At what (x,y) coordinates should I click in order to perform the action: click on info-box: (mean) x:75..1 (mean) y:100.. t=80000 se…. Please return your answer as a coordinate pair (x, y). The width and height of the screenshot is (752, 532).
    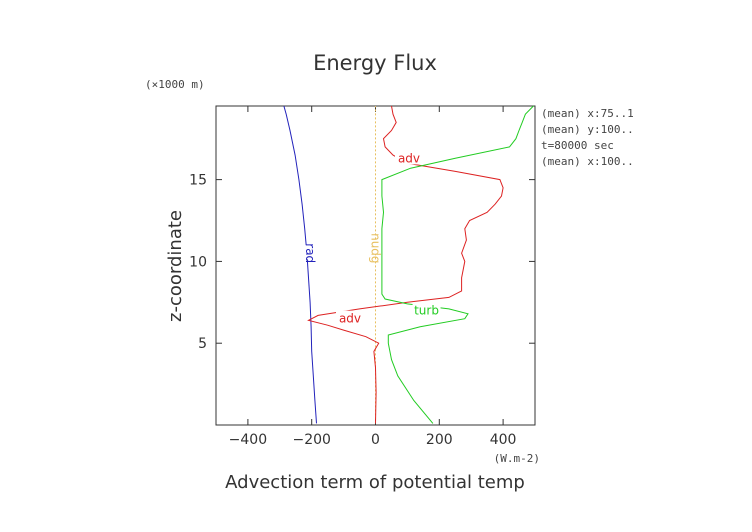
    Looking at the image, I should click on (587, 137).